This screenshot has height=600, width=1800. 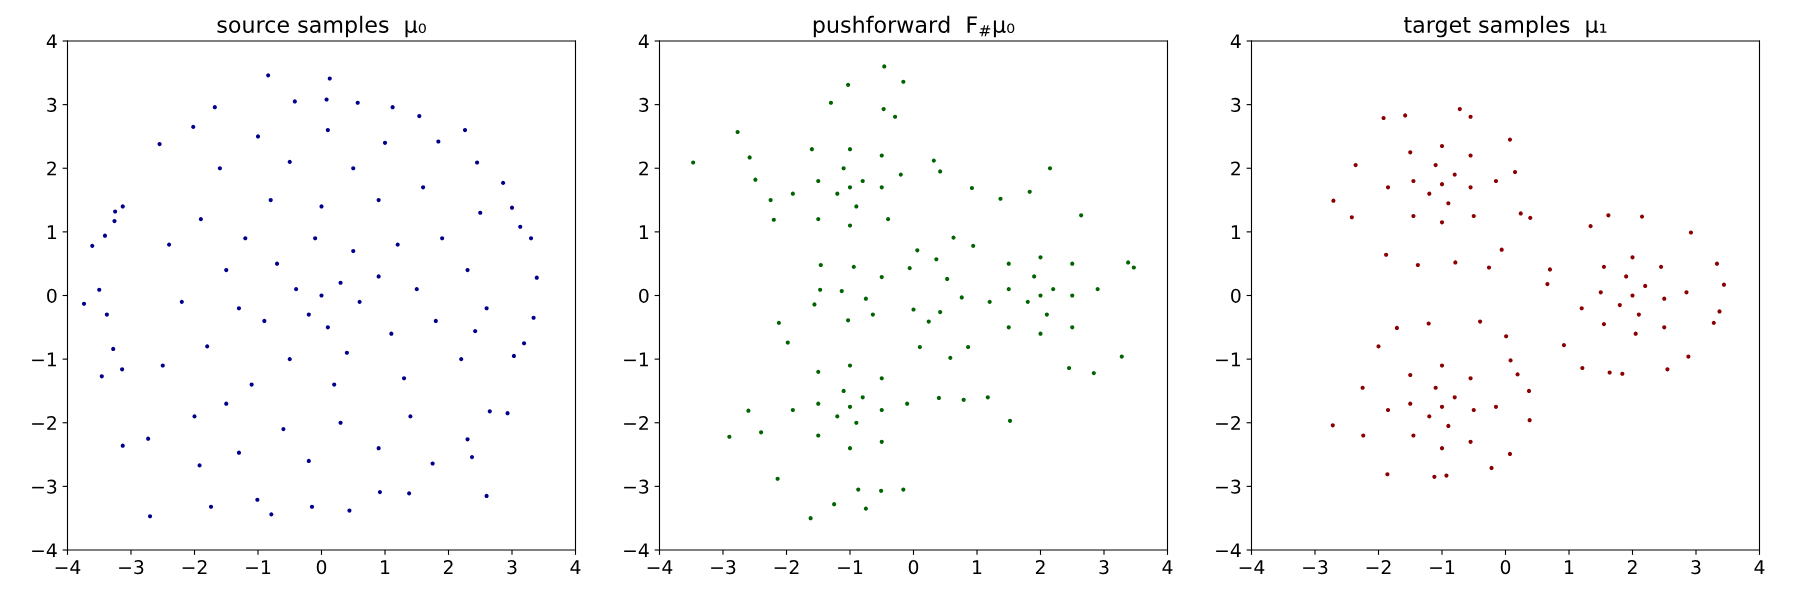 I want to click on chart-title: source samples μ₀, so click(x=321, y=26).